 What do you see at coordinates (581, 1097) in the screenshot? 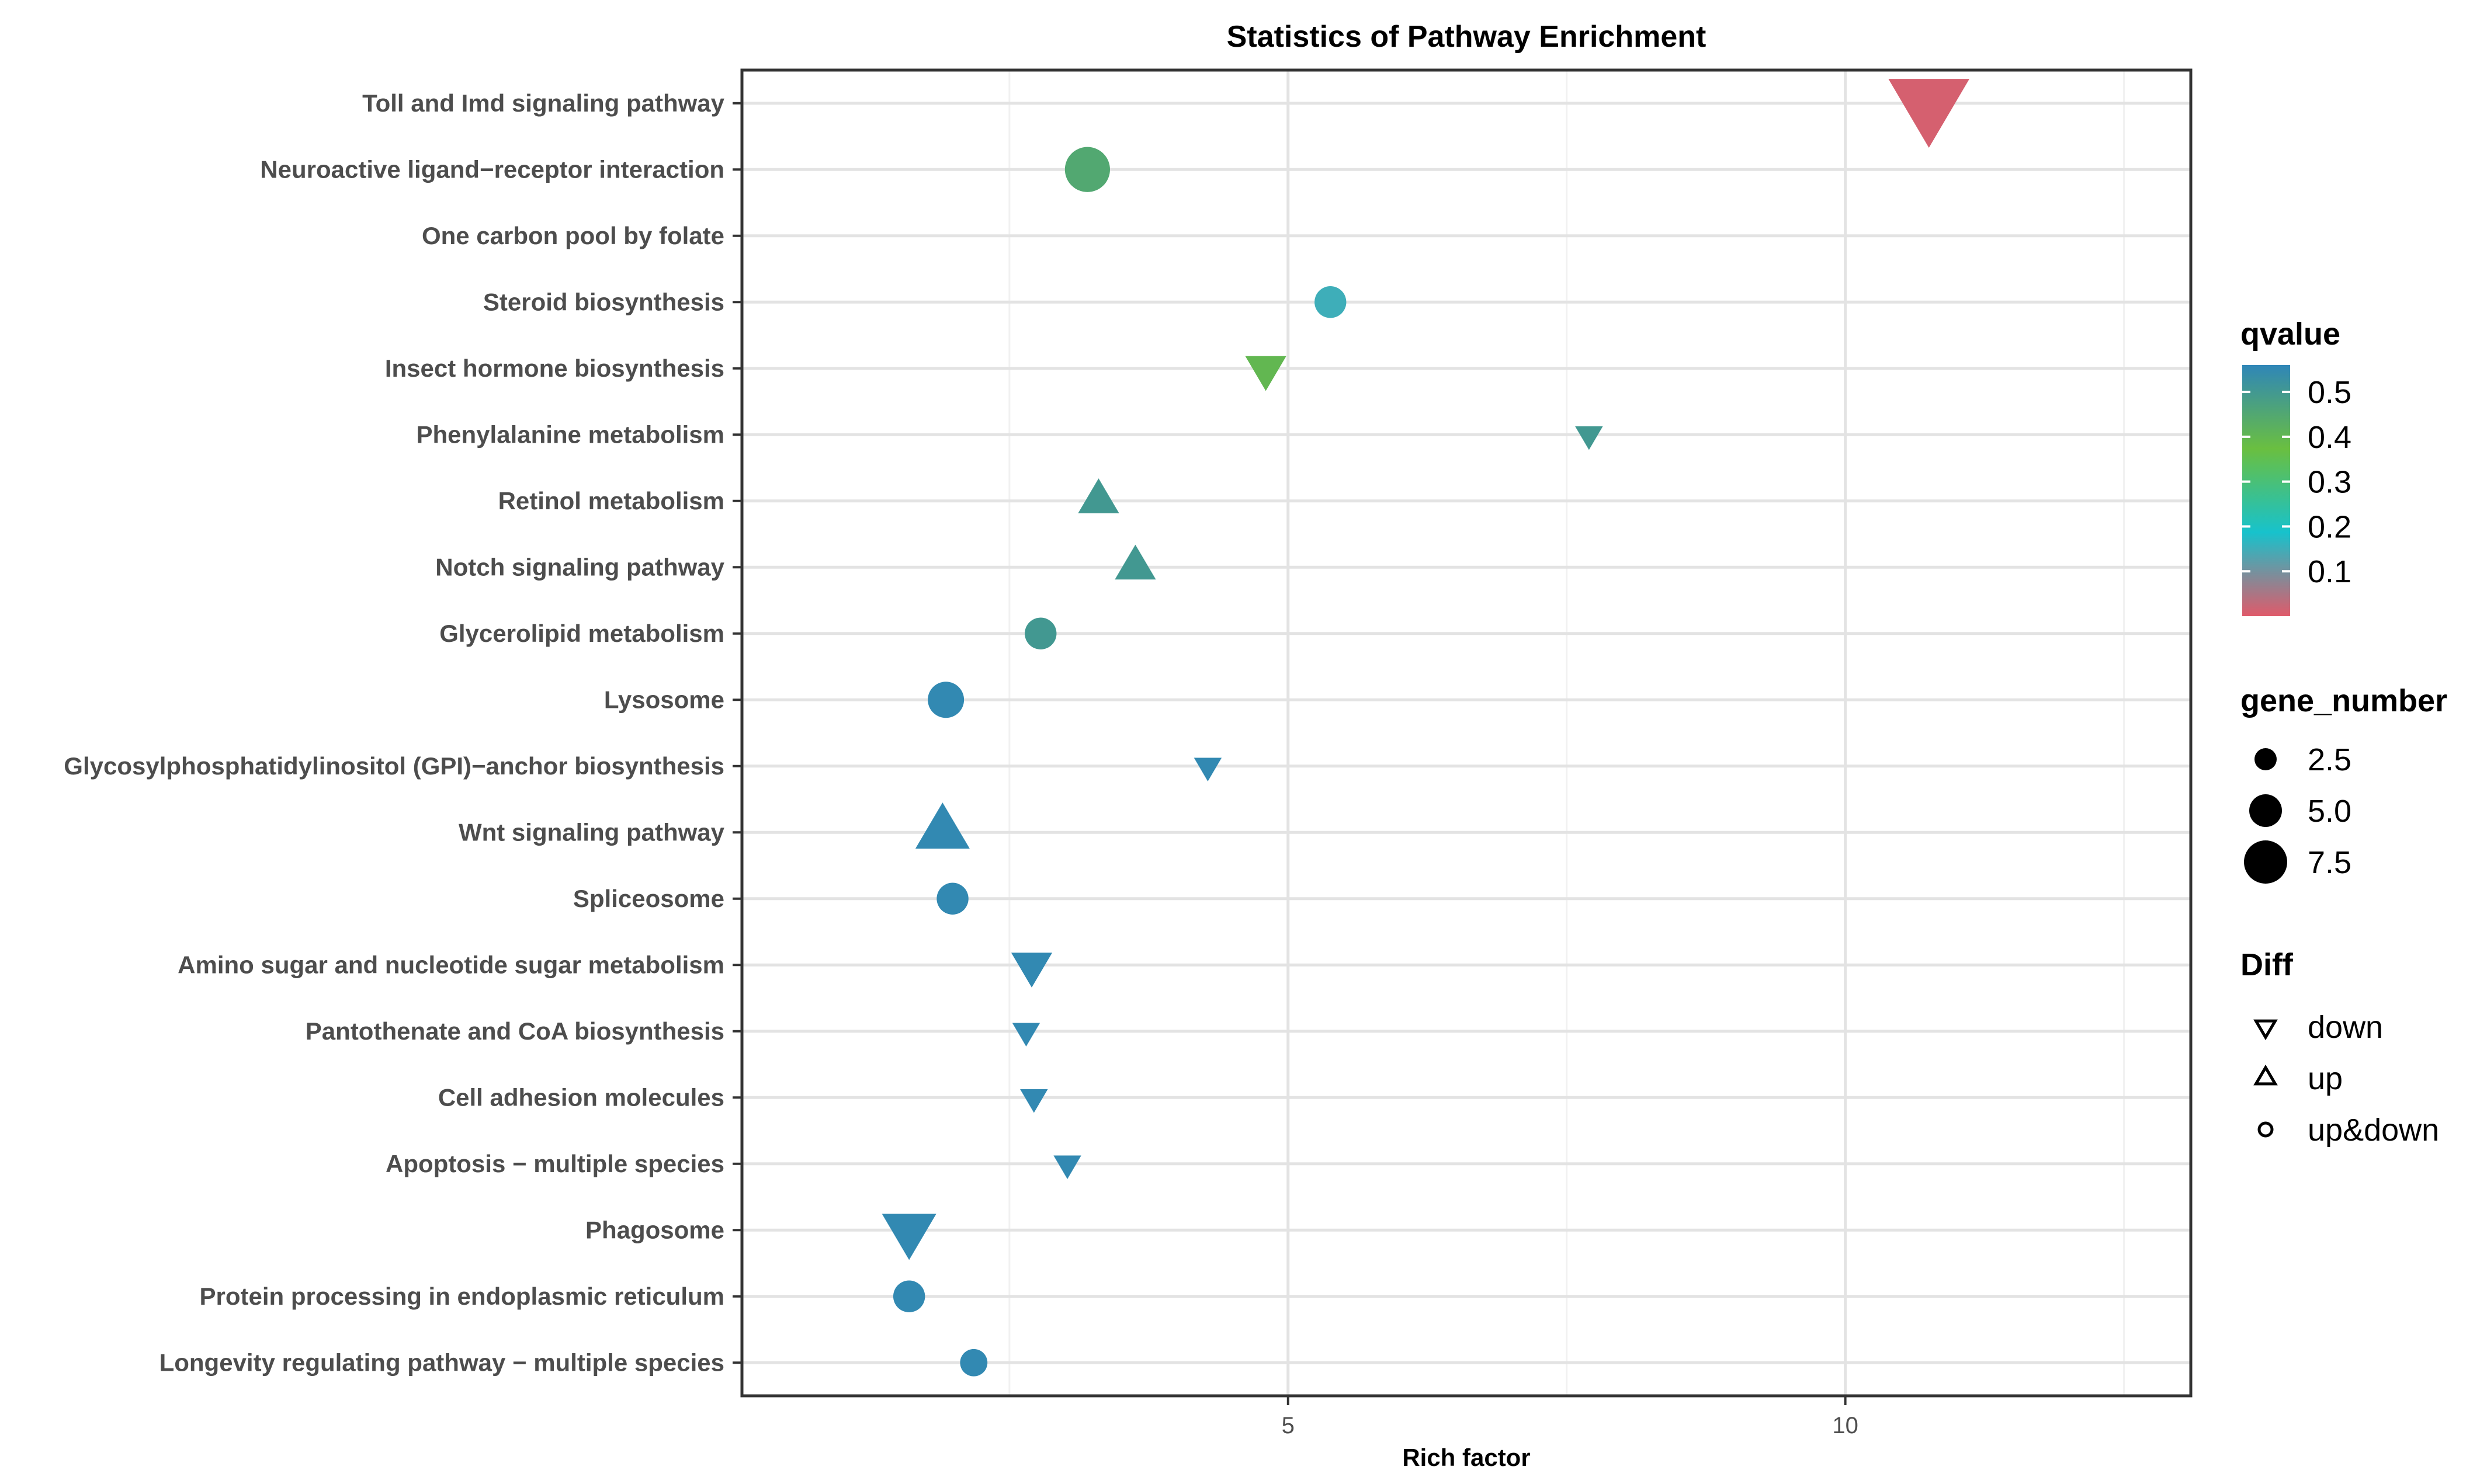
I see `y-tick-label: Cell adhesion molecules` at bounding box center [581, 1097].